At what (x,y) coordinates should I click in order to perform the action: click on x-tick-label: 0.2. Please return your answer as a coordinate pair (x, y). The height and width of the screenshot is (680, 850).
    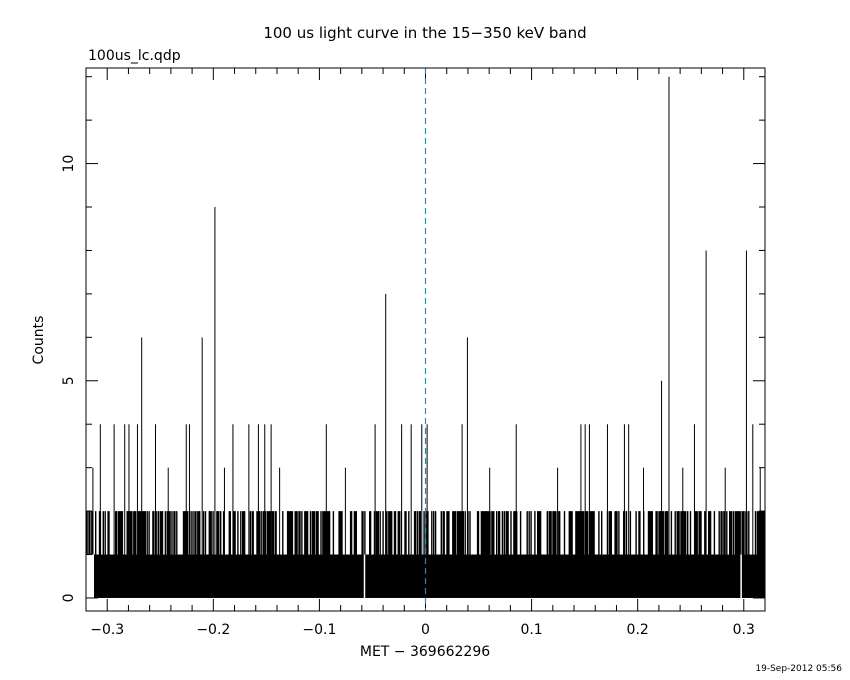
    Looking at the image, I should click on (638, 630).